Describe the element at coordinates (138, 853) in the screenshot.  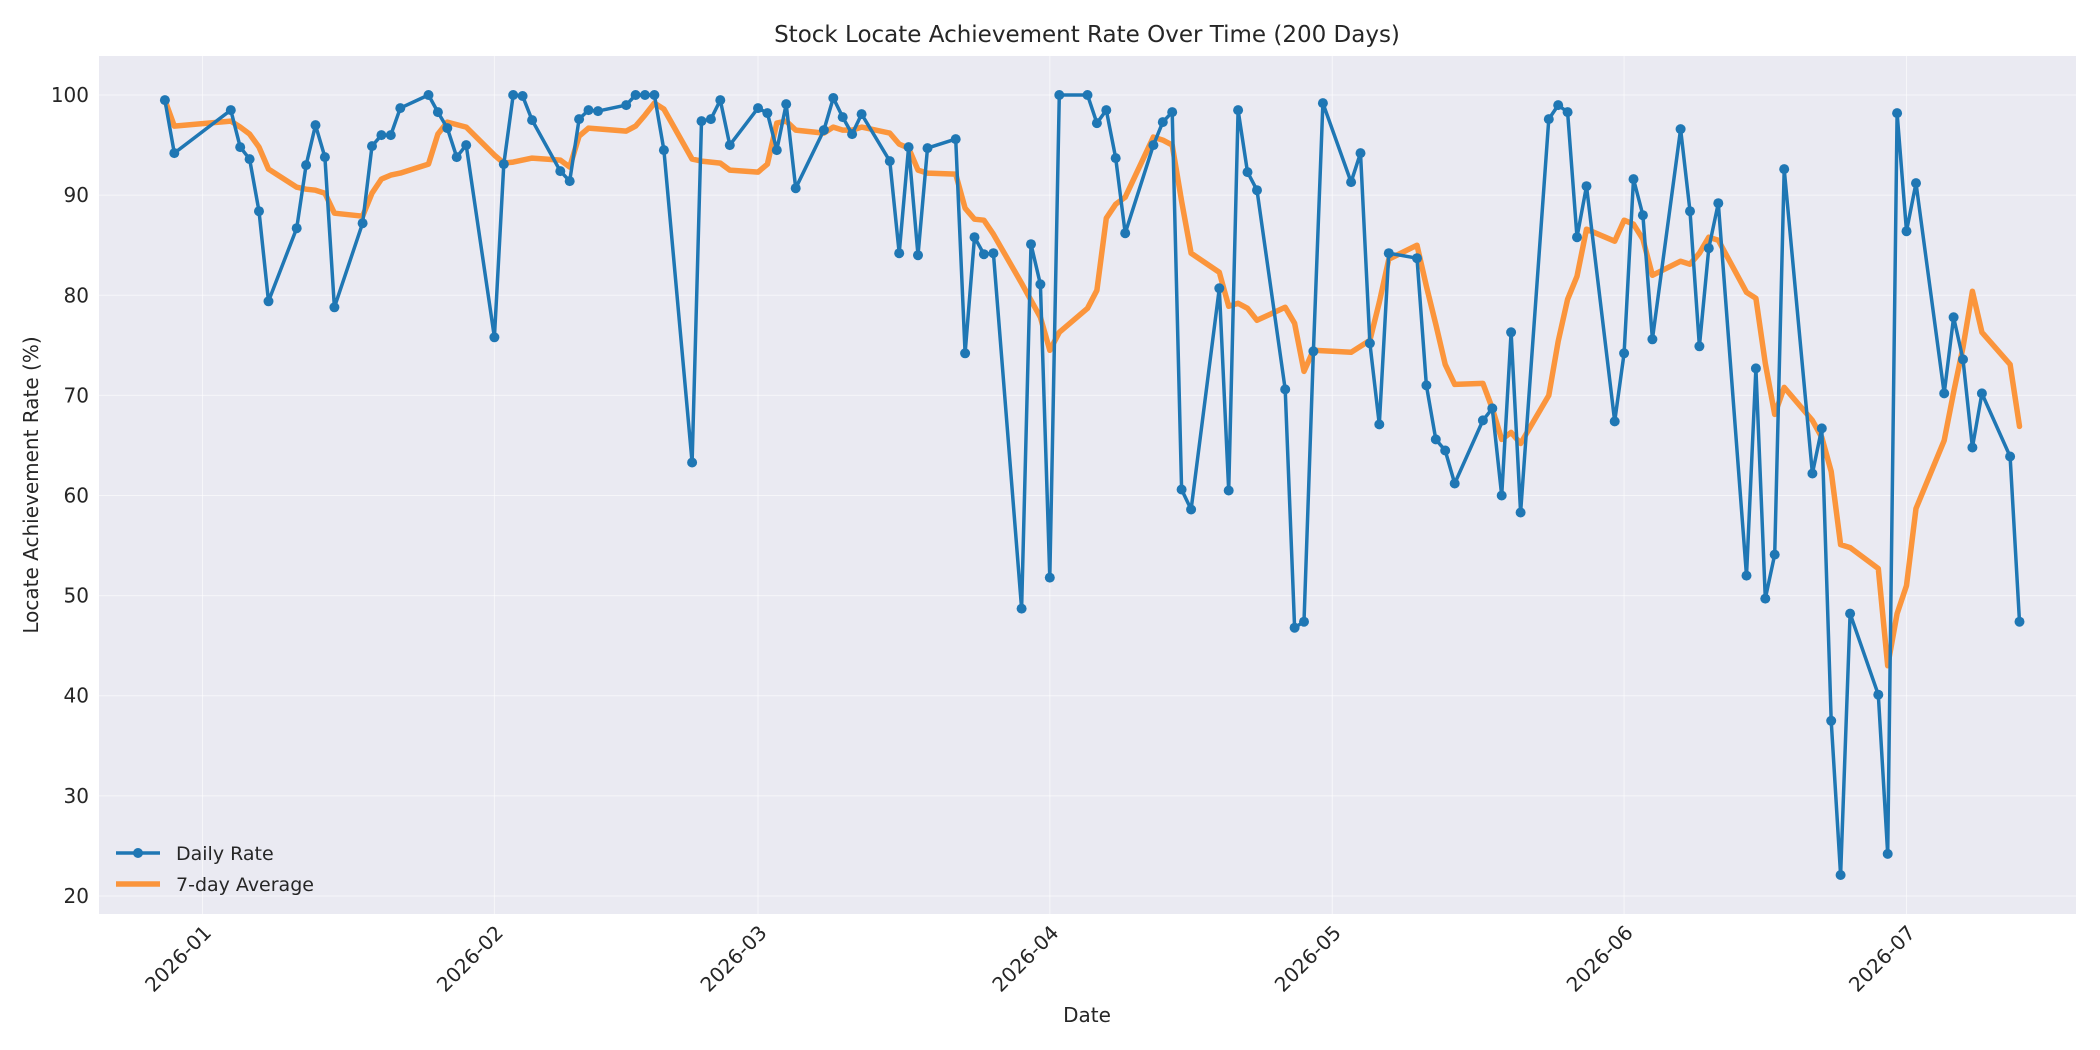
I see `legend-marker` at that location.